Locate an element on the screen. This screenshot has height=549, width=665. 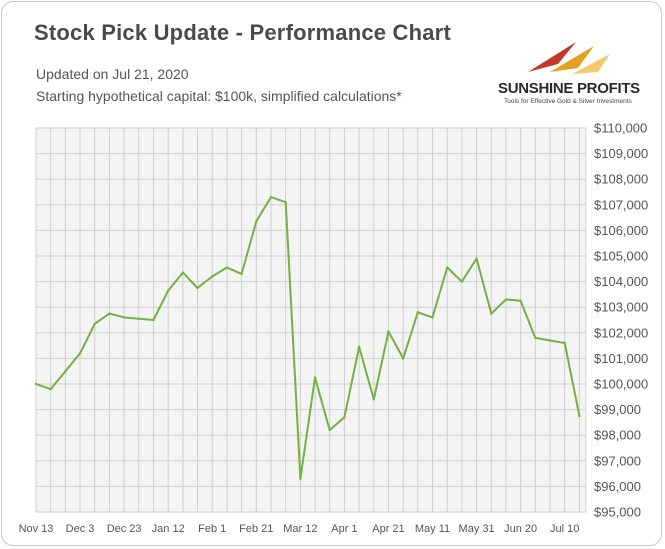
y-tick-label: $108,000 is located at coordinates (621, 179).